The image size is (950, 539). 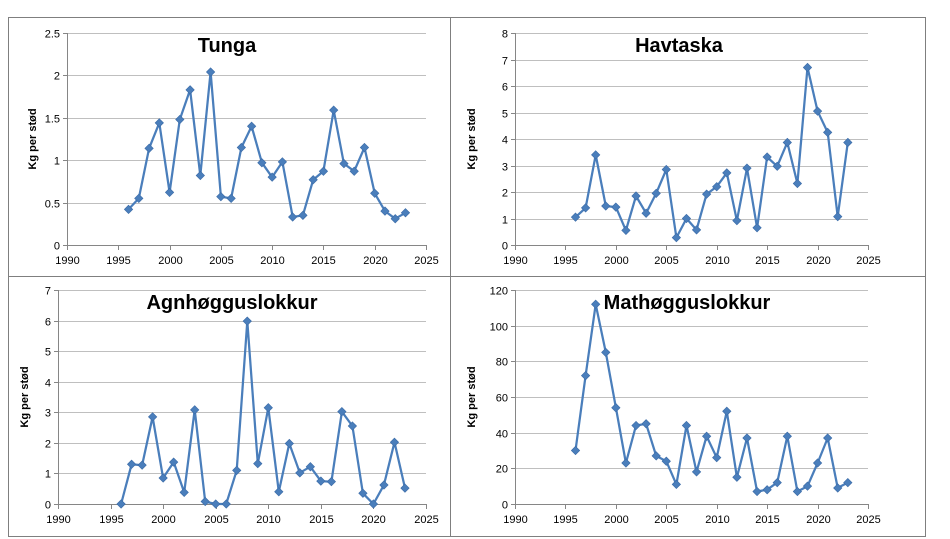 I want to click on y-tick-label: 40, so click(x=502, y=435).